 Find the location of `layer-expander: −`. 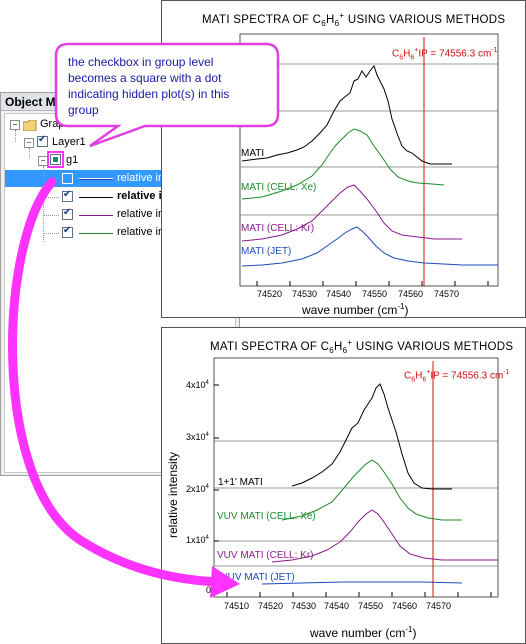

layer-expander: − is located at coordinates (29, 143).